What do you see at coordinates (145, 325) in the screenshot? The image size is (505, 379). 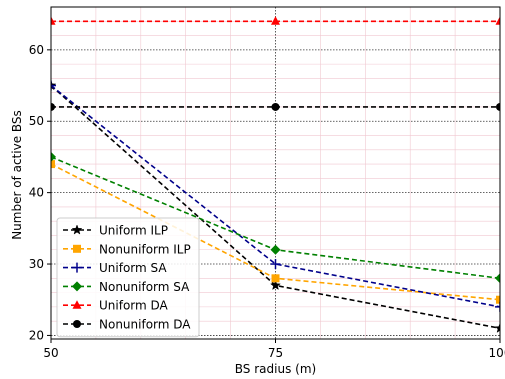 I see `legend-label: Nonuniform DA` at bounding box center [145, 325].